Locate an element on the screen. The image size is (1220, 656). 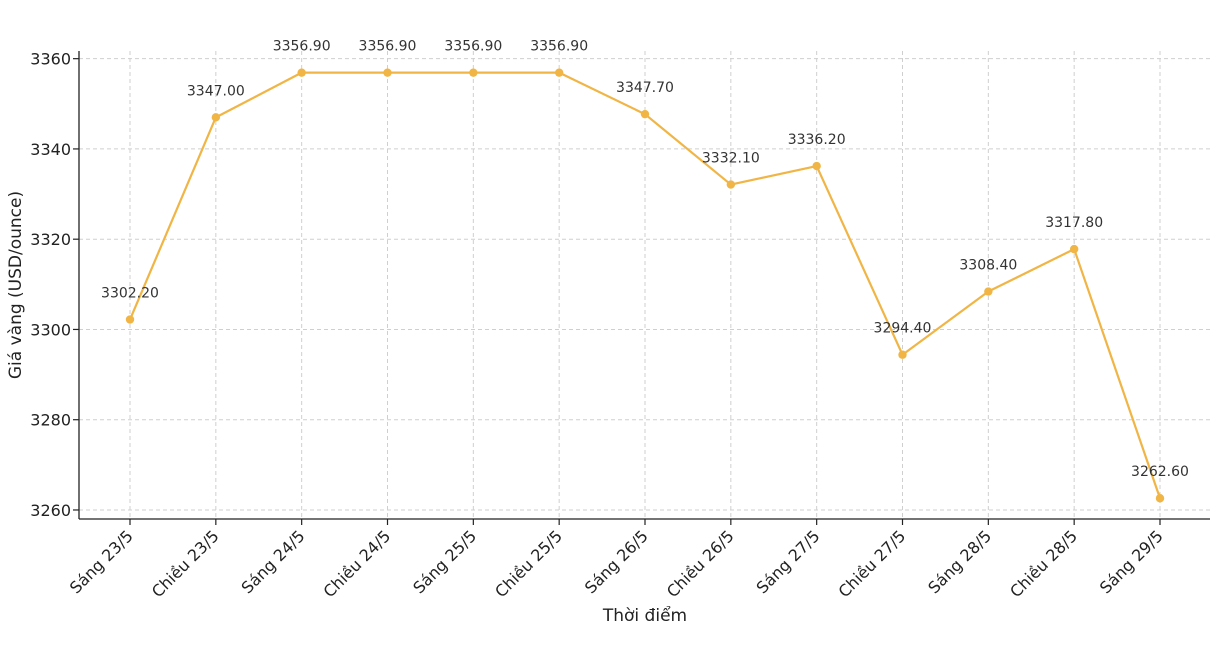
y-ticks: 3260 3280 3300 3320 3340 3360 is located at coordinates (54, 285).